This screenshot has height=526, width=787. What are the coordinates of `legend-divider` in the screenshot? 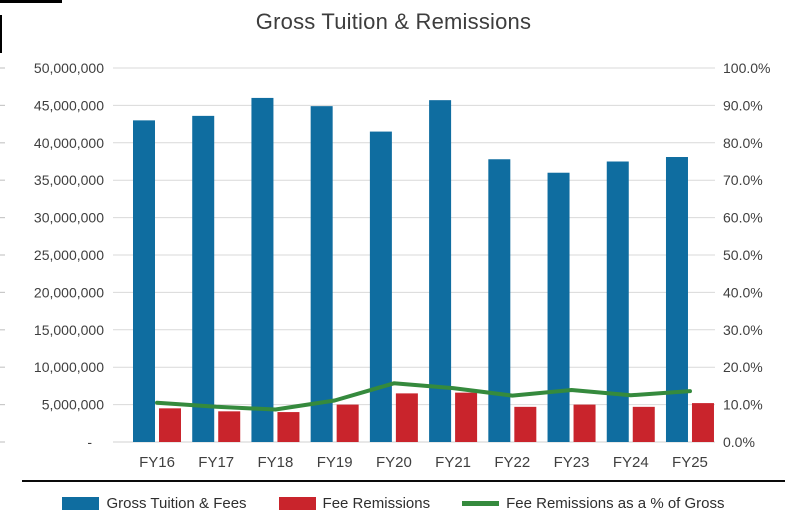 It's located at (403, 481).